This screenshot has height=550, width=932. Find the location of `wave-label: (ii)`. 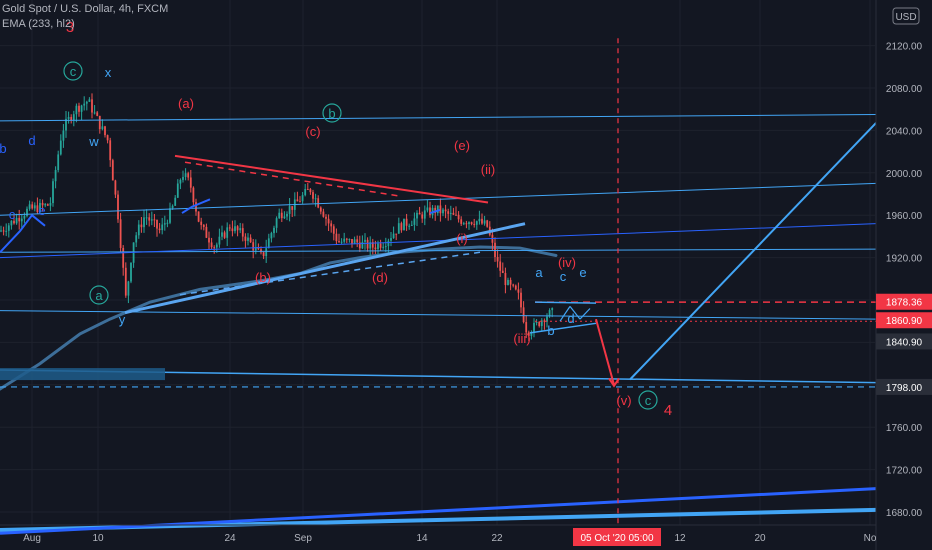

wave-label: (ii) is located at coordinates (488, 169).